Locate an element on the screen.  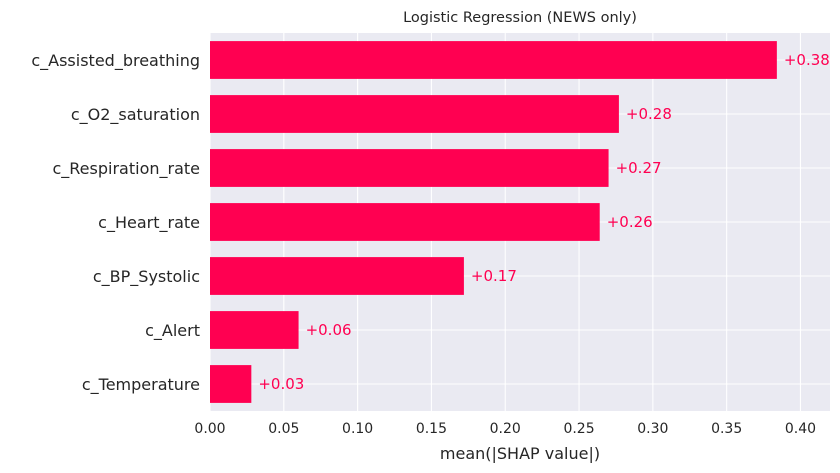
data-label: +0.03 is located at coordinates (281, 384).